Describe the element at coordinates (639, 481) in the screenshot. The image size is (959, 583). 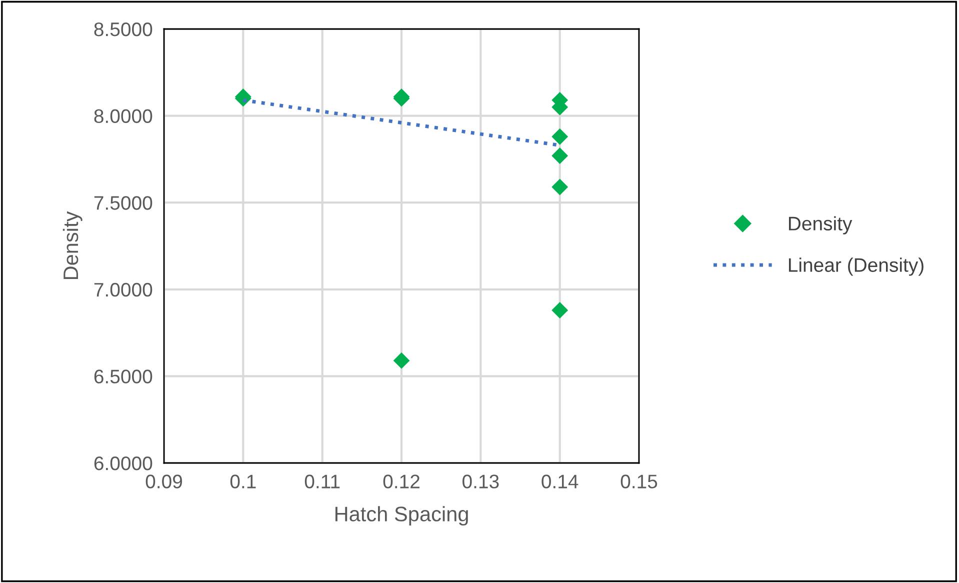
I see `x-tick-label: 0.15` at that location.